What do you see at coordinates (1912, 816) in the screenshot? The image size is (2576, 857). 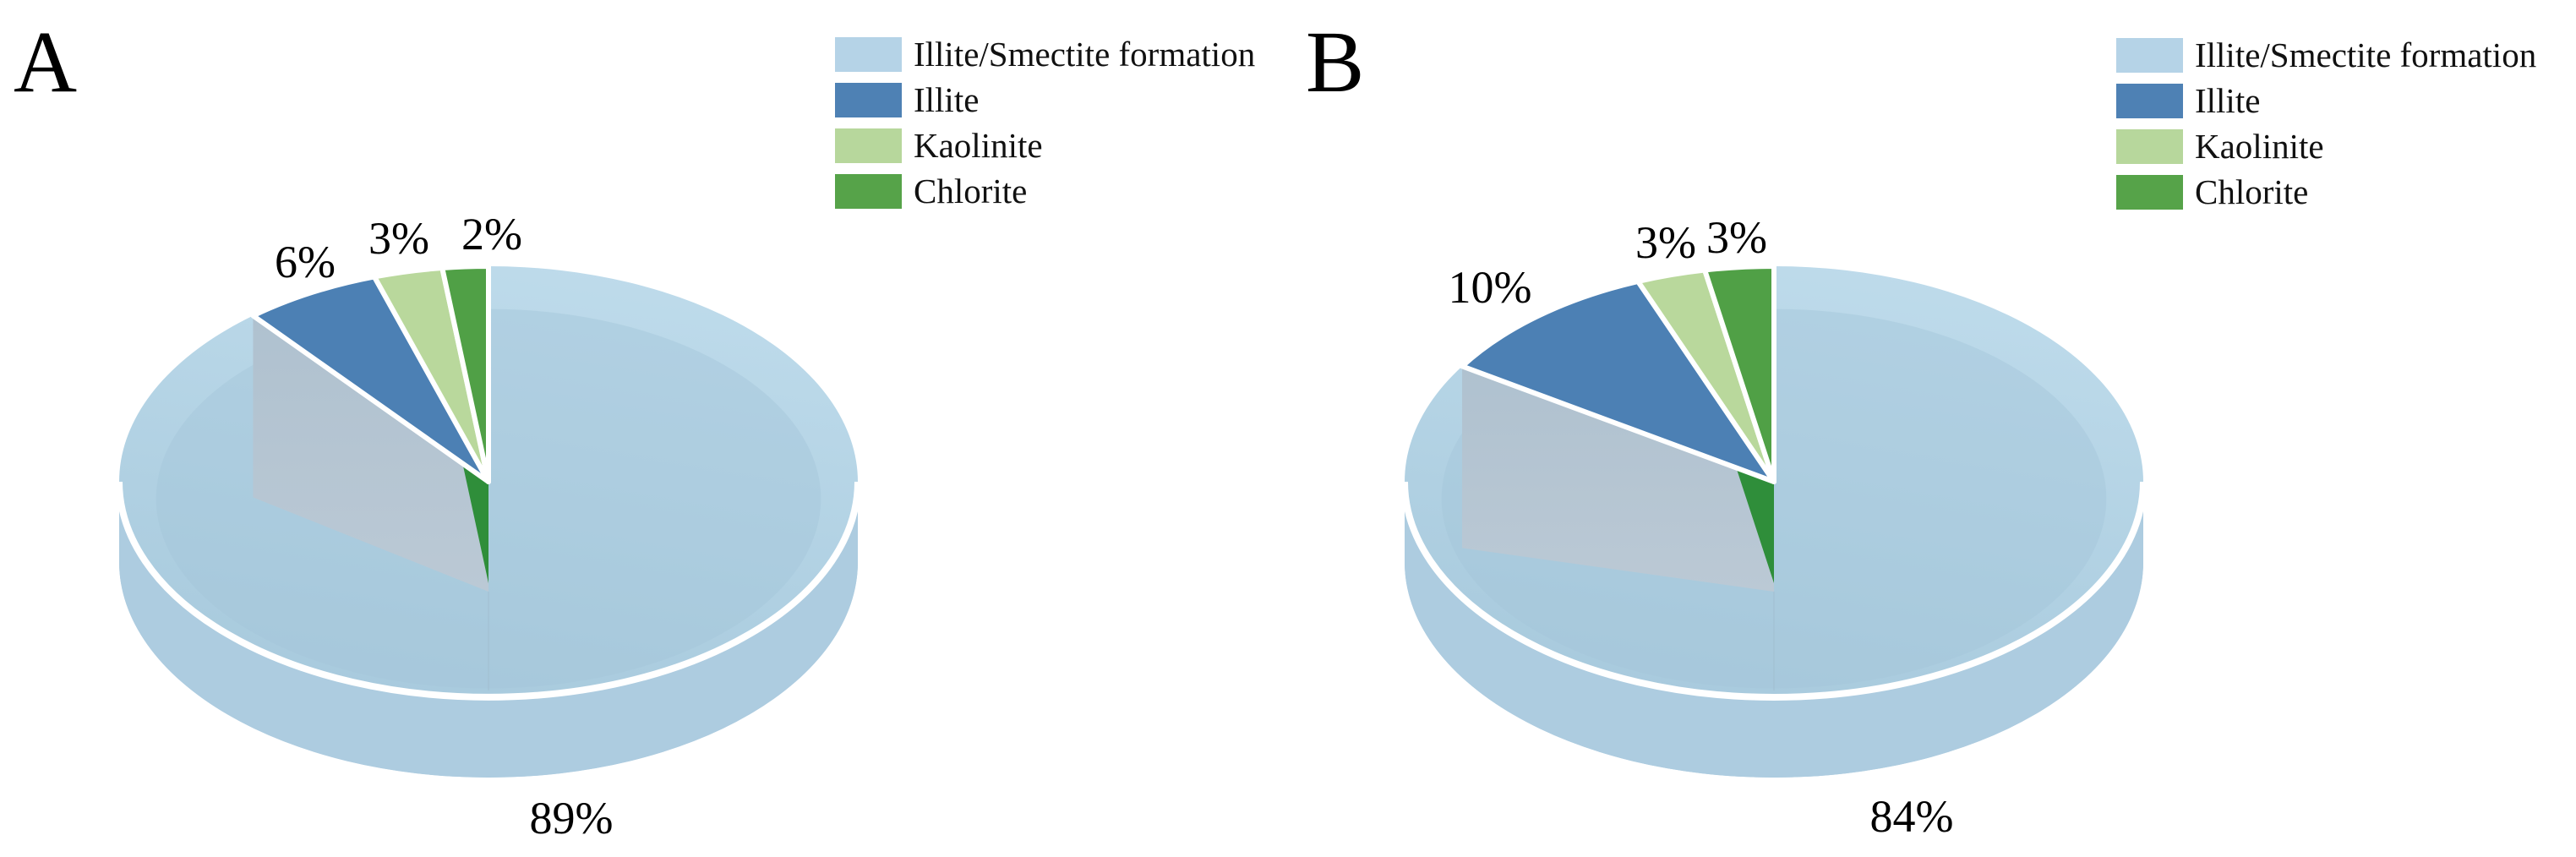 I see `value-label: 84%` at bounding box center [1912, 816].